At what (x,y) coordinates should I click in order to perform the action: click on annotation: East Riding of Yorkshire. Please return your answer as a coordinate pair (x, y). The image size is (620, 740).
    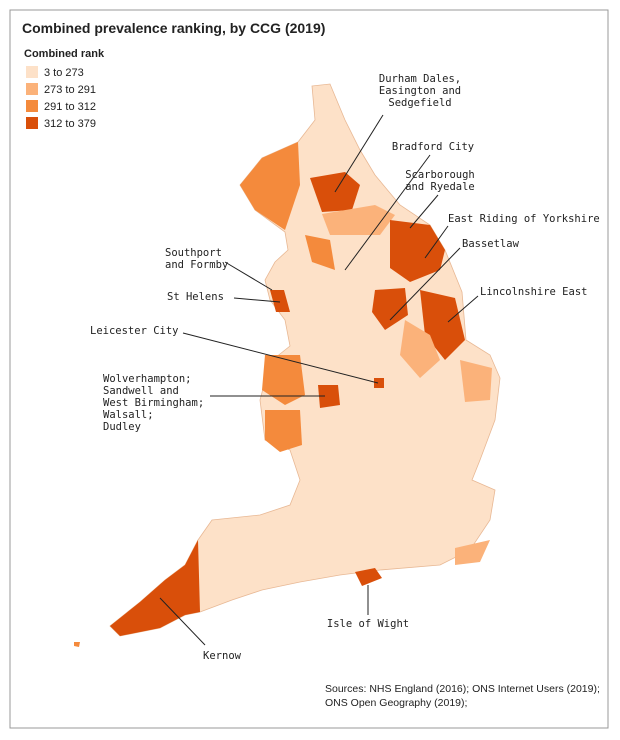
    Looking at the image, I should click on (524, 219).